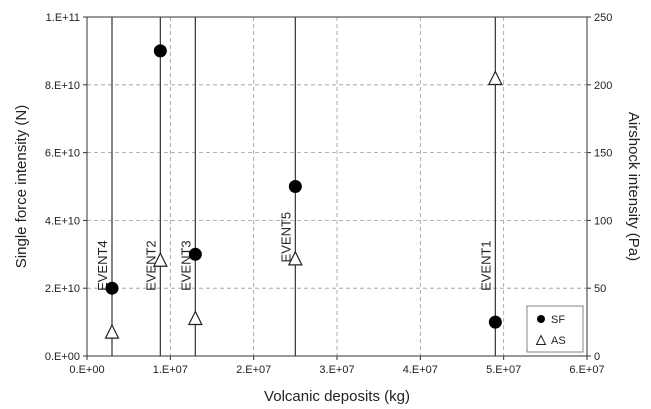 The width and height of the screenshot is (651, 409). I want to click on y-left-tick-label: 8.E+10, so click(62, 86).